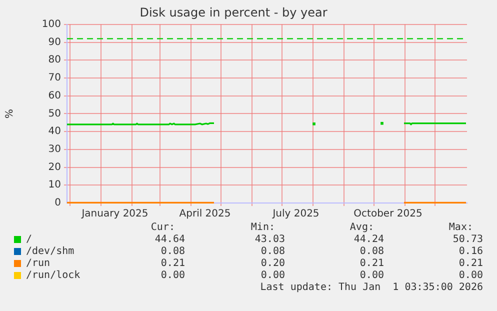 This screenshot has height=311, width=497. I want to click on y-tick-label: 80, so click(54, 60).